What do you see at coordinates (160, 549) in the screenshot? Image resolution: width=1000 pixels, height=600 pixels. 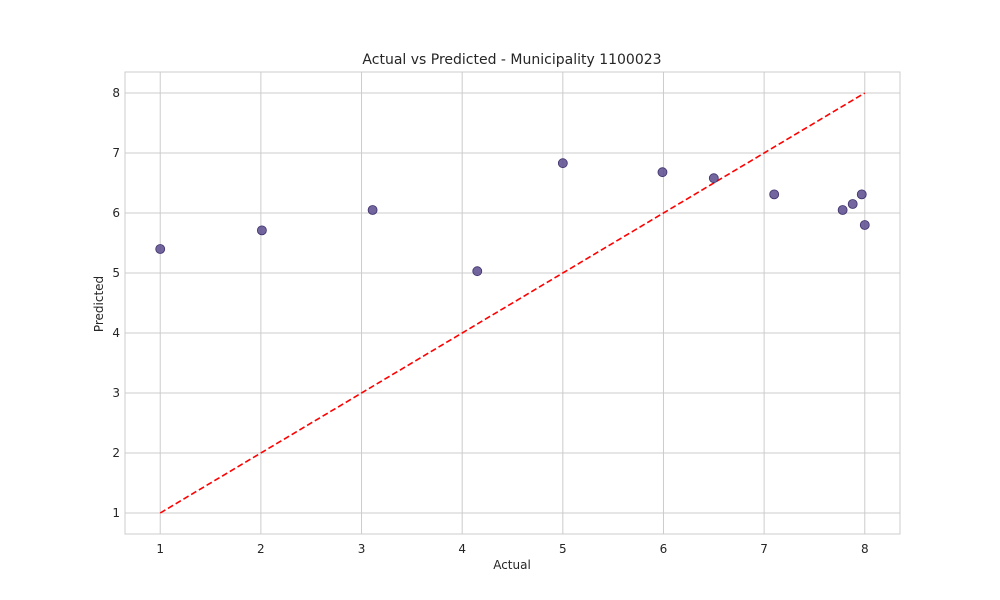 I see `x-tick-label: 1` at bounding box center [160, 549].